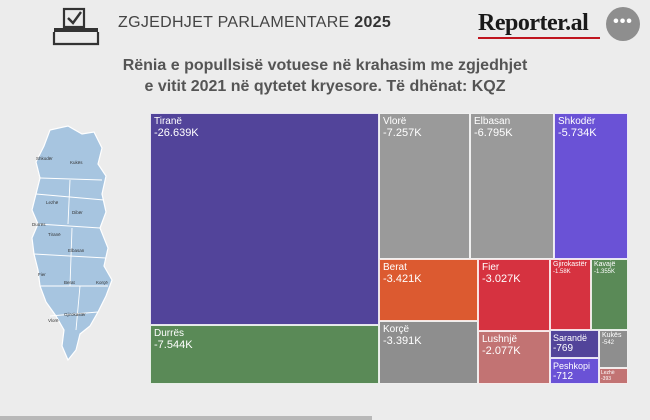 This screenshot has width=650, height=420. Describe the element at coordinates (562, 272) in the screenshot. I see `tile-value: -1.58K` at that location.